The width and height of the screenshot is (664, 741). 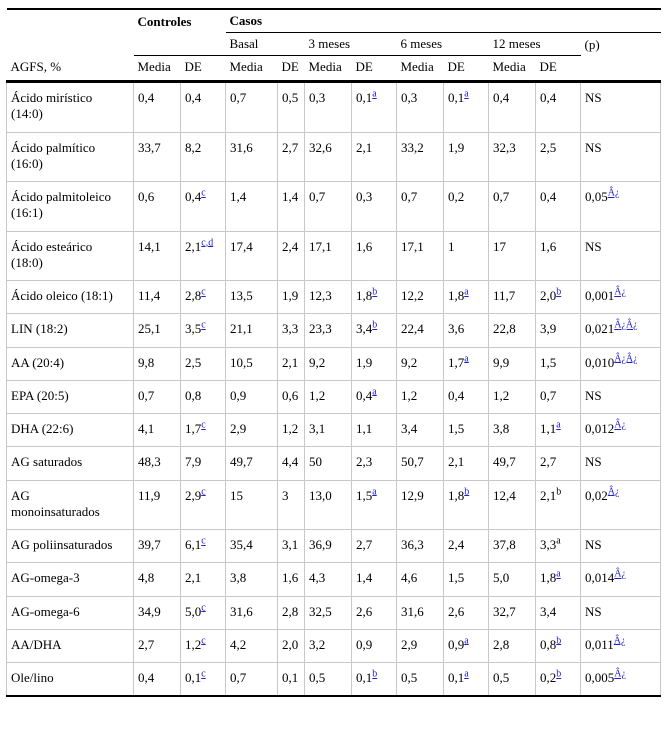 I want to click on table-cell: 12,3, so click(x=328, y=297).